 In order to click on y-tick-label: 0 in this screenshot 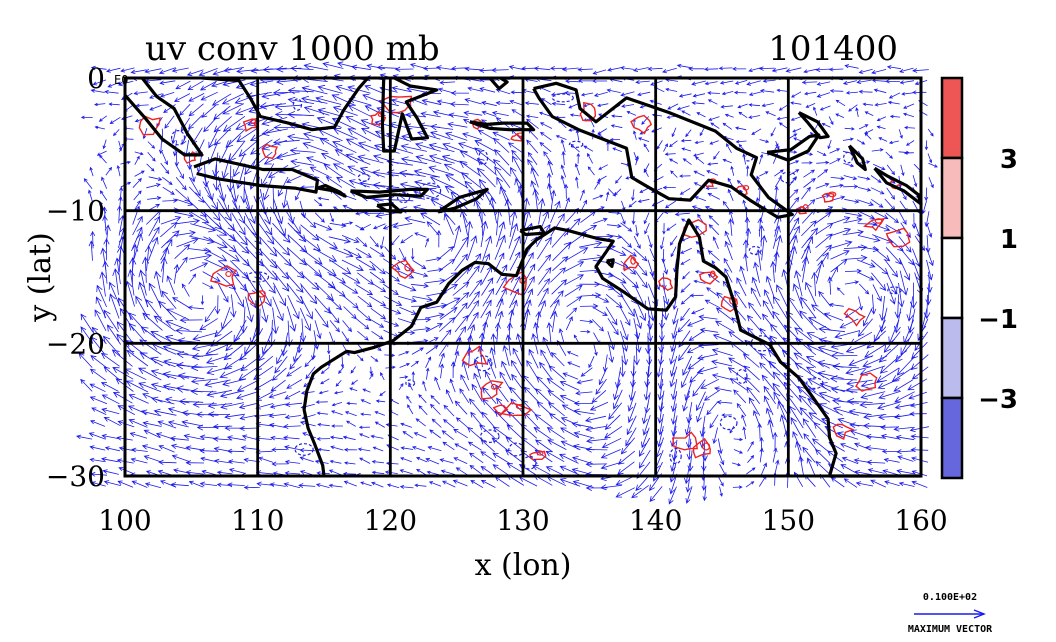, I will do `click(96, 78)`.